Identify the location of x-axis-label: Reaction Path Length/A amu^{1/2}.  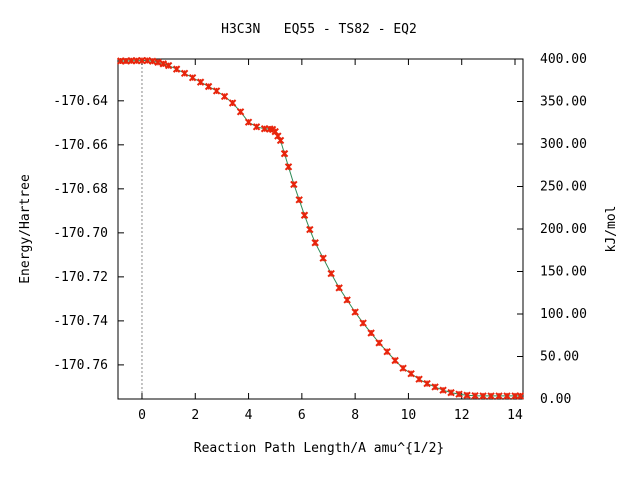
(319, 448).